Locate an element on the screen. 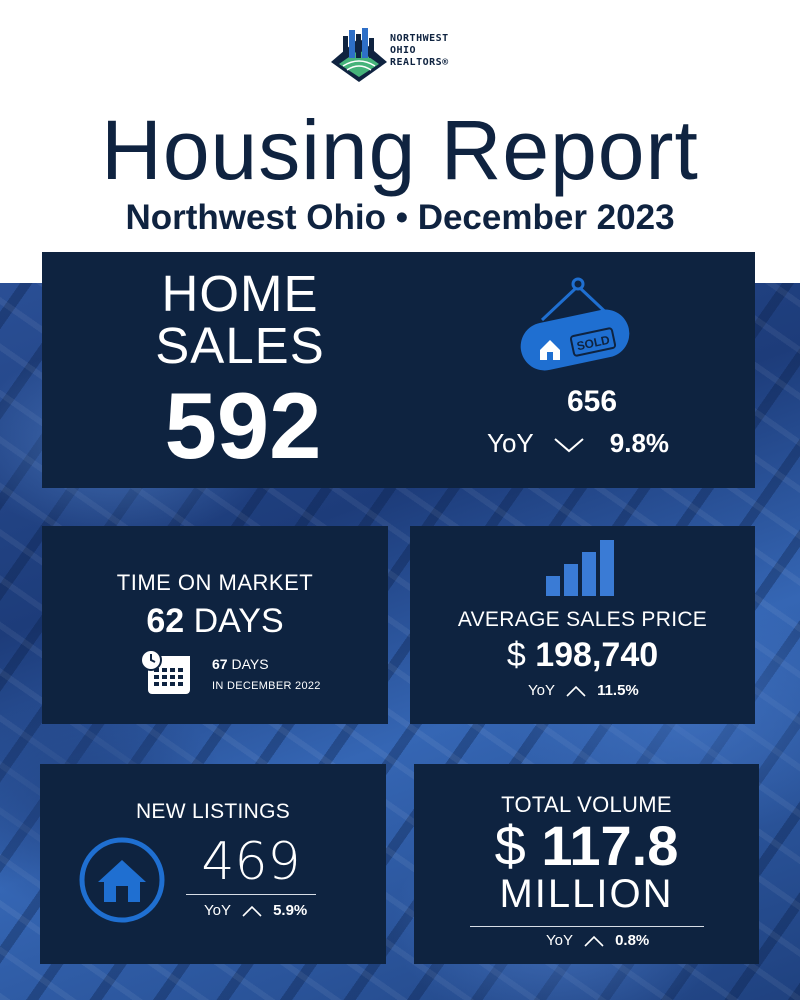 Image resolution: width=800 pixels, height=1000 pixels. average-sales-price-value: $ 198,740 is located at coordinates (582, 655).